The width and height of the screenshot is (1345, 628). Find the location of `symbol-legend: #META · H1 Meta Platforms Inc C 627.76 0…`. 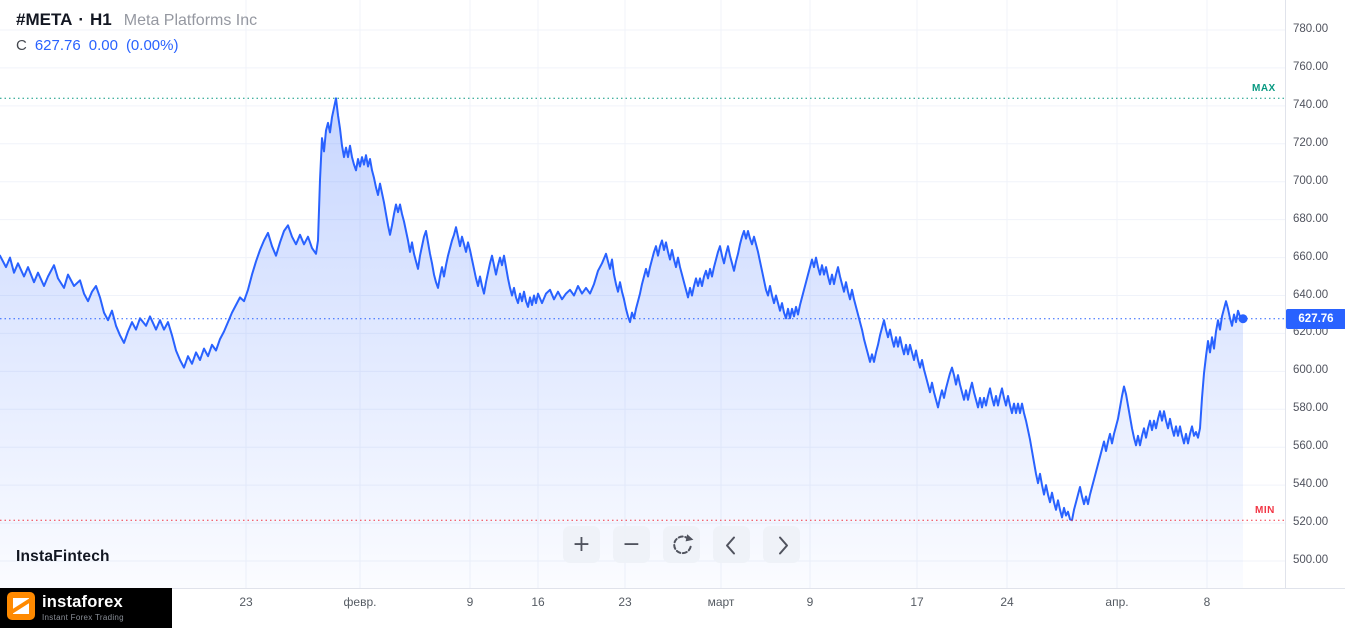

symbol-legend: #META · H1 Meta Platforms Inc C 627.76 0… is located at coordinates (136, 32).